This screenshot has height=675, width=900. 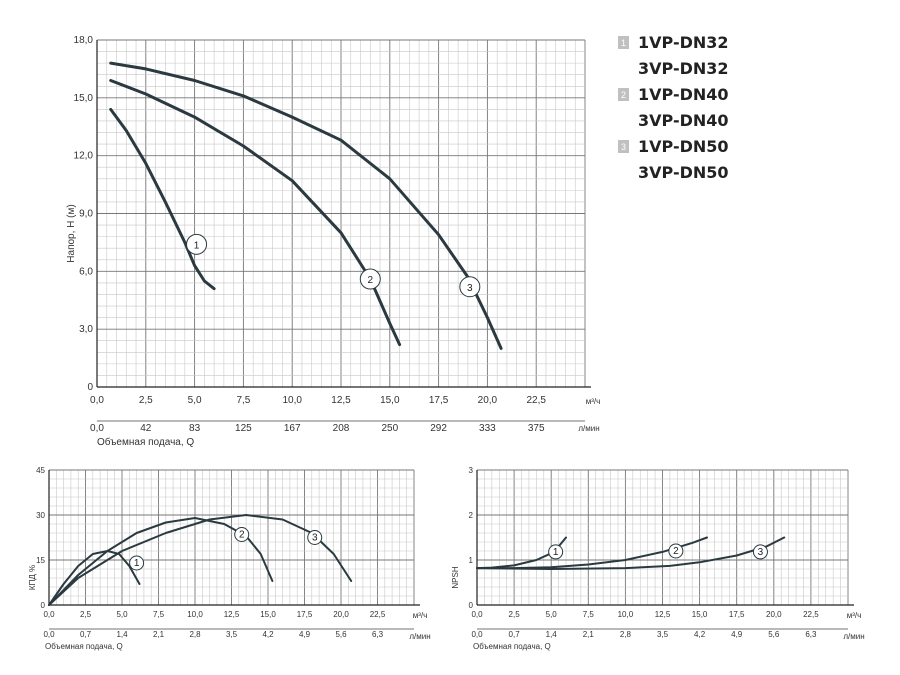 What do you see at coordinates (32, 577) in the screenshot?
I see `y-axis-title: КПД %` at bounding box center [32, 577].